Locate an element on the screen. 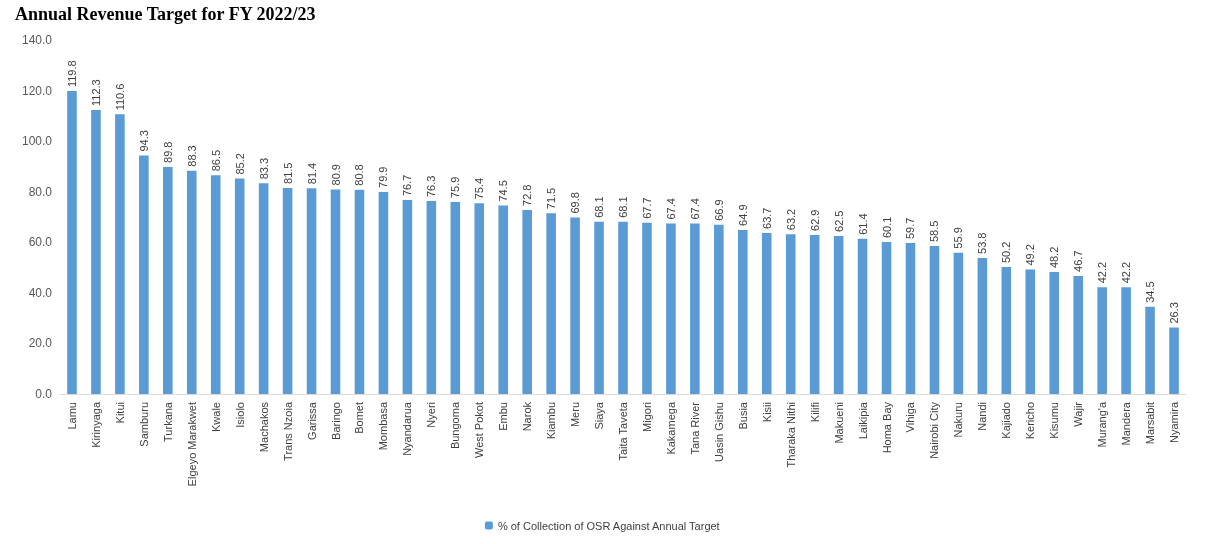 The width and height of the screenshot is (1206, 544). data-label: 79.9 is located at coordinates (383, 177).